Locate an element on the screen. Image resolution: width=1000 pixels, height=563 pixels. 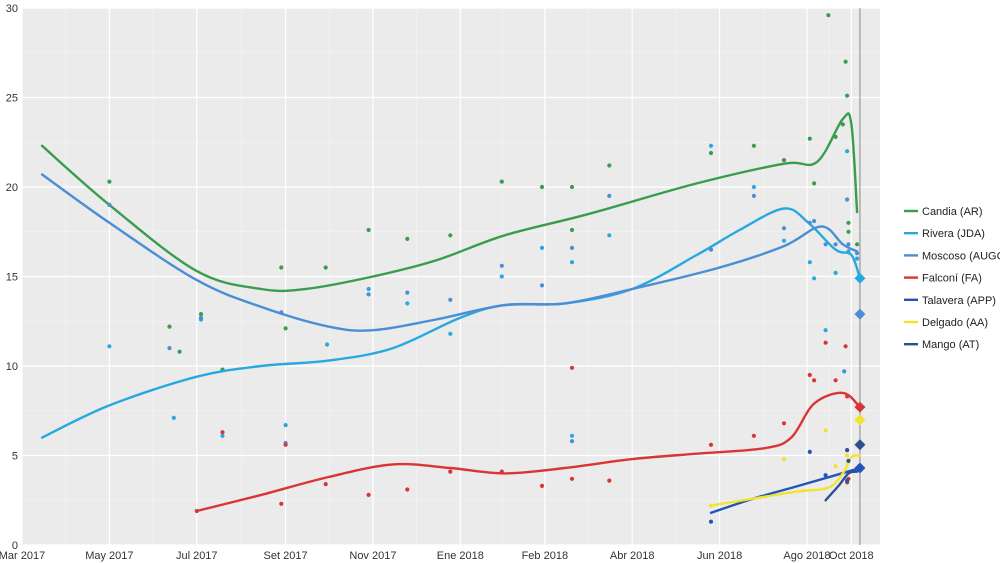
x-tick-label: Jul 2017 is located at coordinates (197, 556).